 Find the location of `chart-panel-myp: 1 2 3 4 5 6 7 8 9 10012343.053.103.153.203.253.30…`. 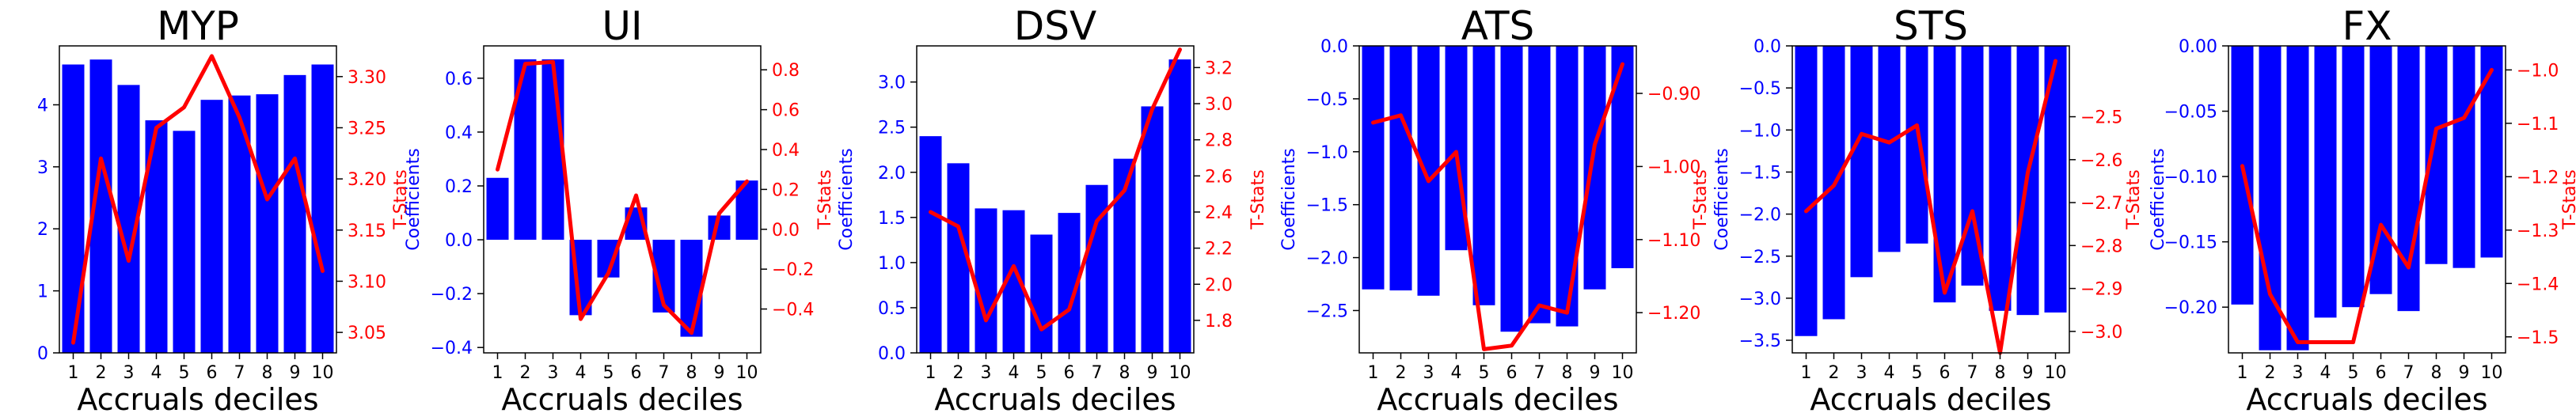

chart-panel-myp: 1 2 3 4 5 6 7 8 9 10012343.053.103.153.203.253.30… is located at coordinates (224, 208).